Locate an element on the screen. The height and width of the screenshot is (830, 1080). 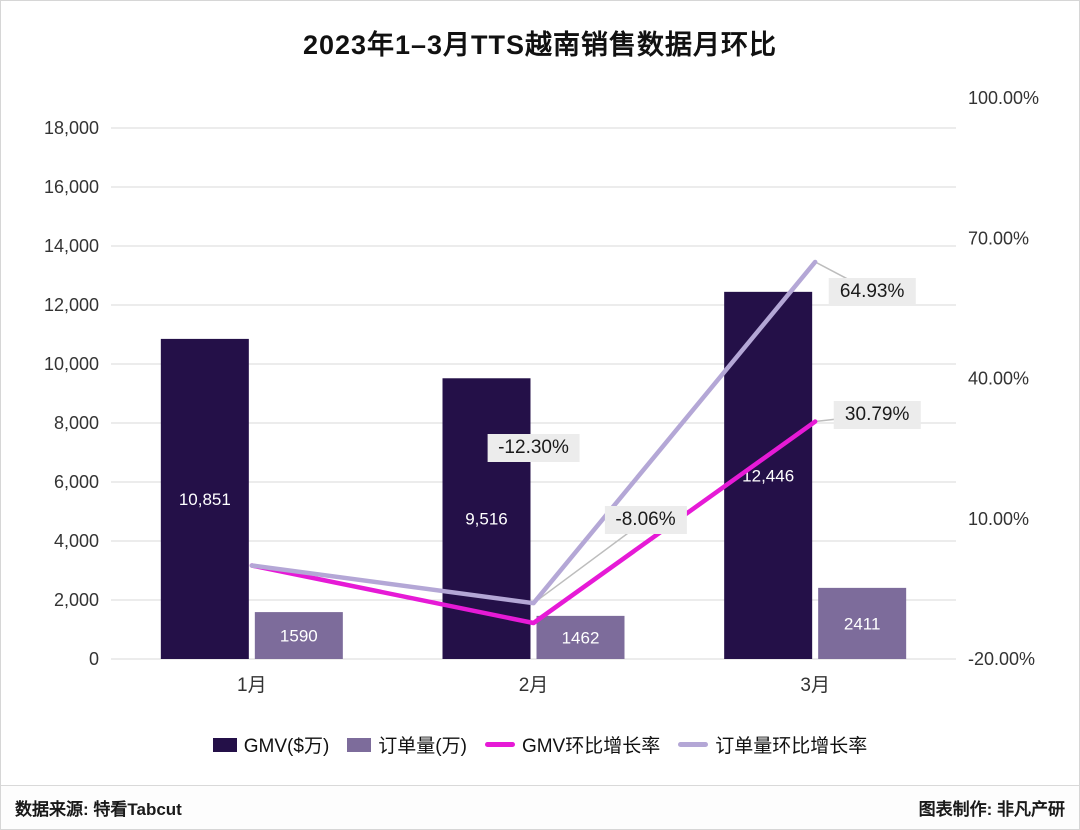
legend-item: 订单量(万) is located at coordinates (407, 744).